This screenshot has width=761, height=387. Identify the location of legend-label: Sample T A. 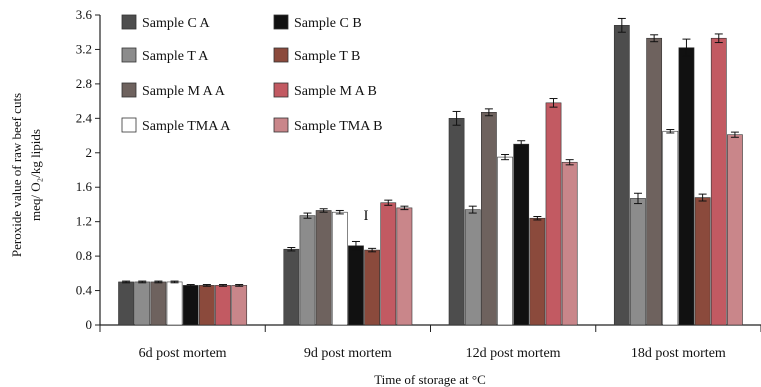
(175, 56).